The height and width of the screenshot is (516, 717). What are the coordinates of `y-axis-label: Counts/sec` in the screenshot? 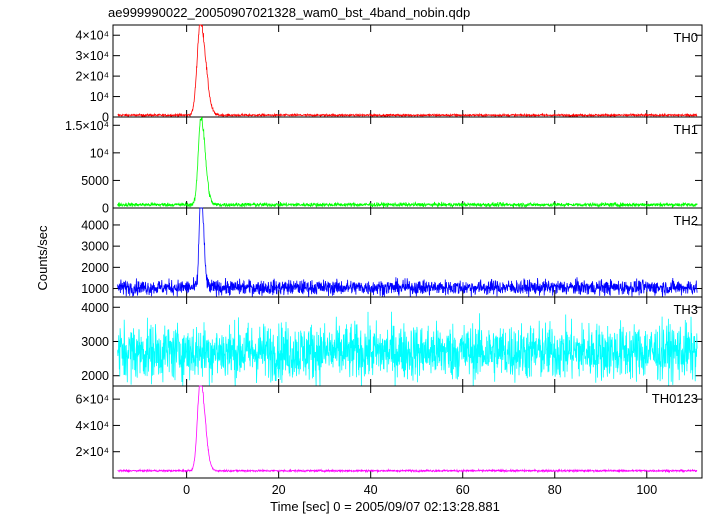 It's located at (42, 258).